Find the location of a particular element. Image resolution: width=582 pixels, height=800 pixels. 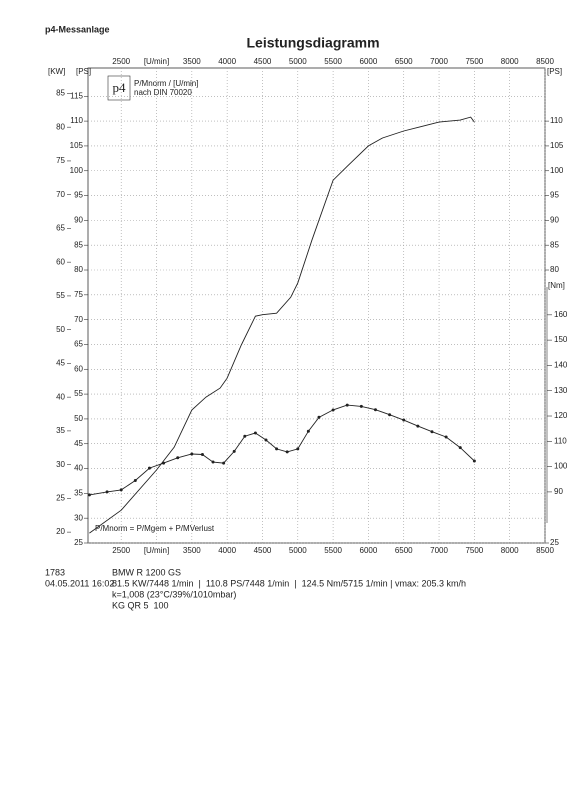

x-tick-label-top: 4000 is located at coordinates (227, 61).